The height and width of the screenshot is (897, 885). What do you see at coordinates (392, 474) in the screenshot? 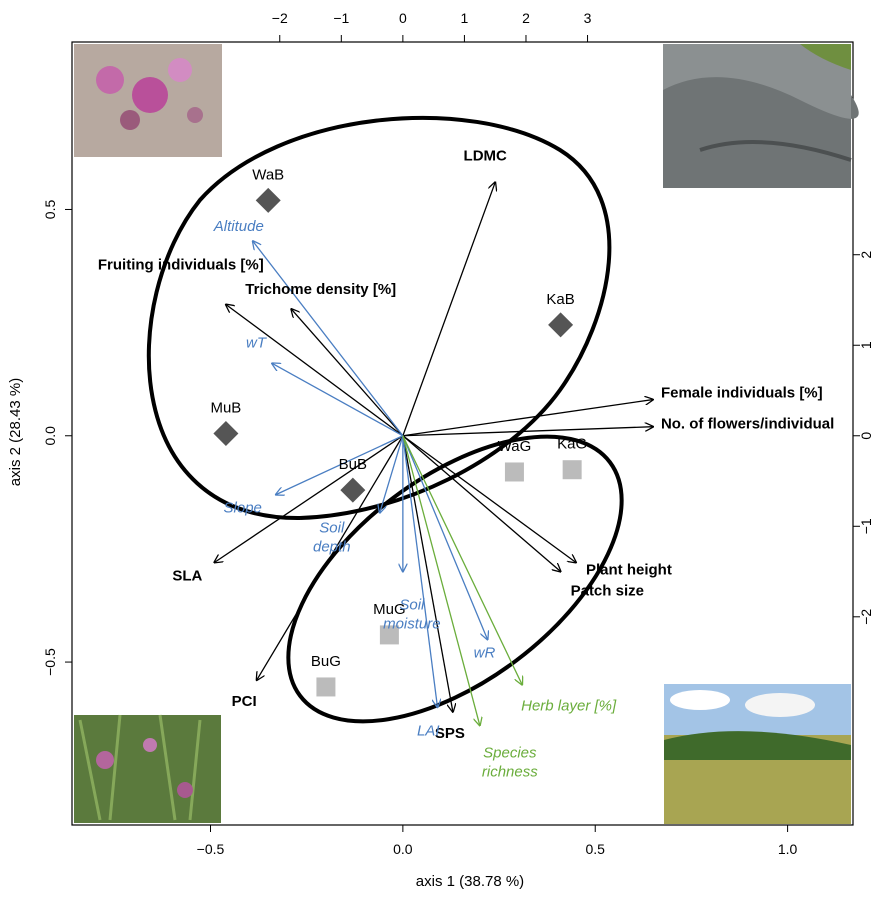
I see `environment-vector-soil-depth` at bounding box center [392, 474].